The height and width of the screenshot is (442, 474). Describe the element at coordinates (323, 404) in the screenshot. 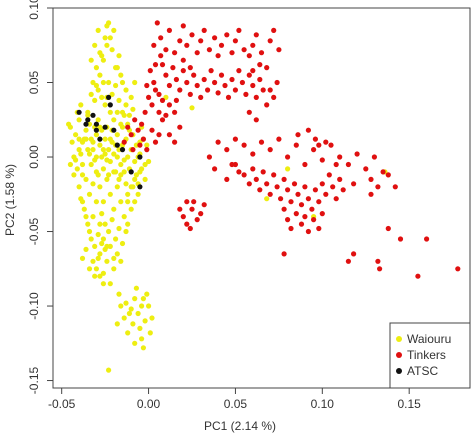

I see `x-tick-label: 0.10` at that location.